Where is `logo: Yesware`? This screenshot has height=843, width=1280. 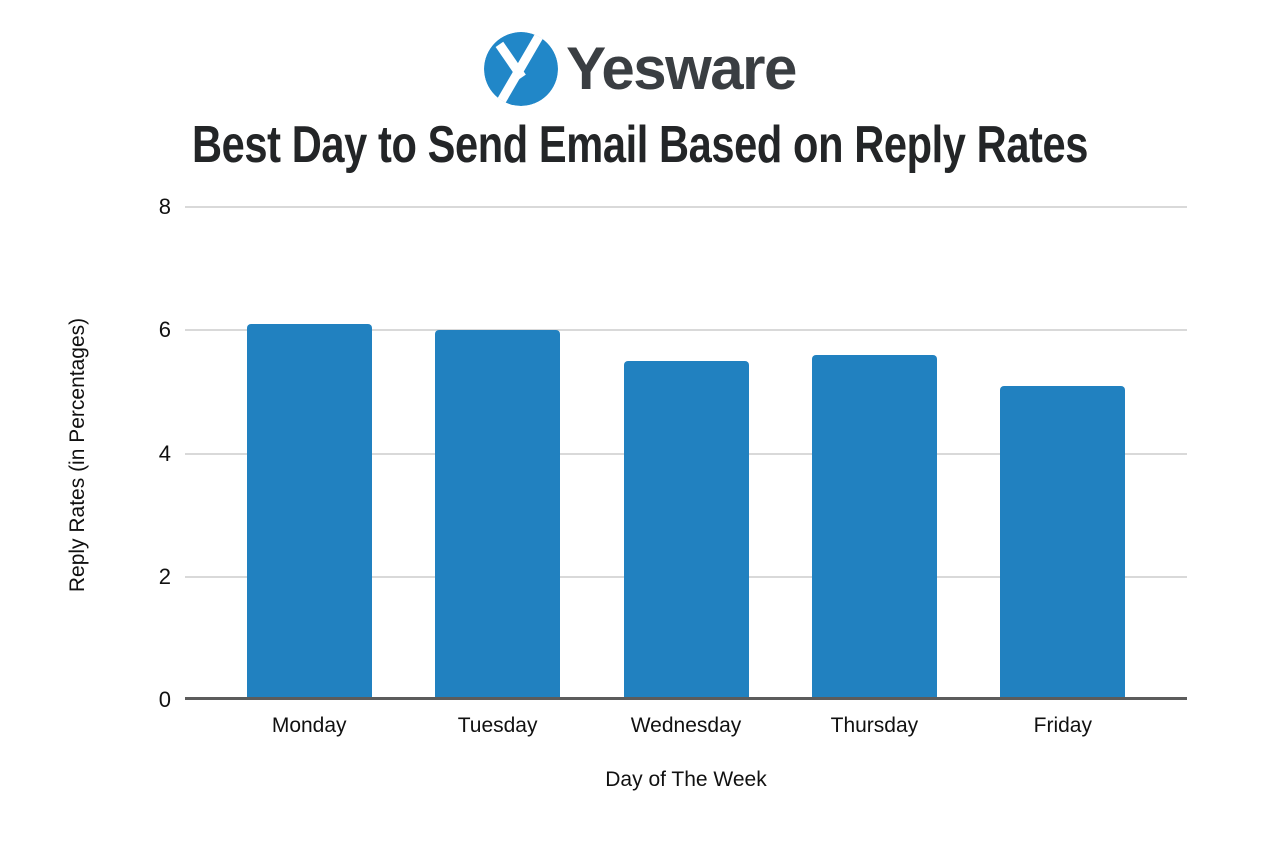 logo: Yesware is located at coordinates (640, 69).